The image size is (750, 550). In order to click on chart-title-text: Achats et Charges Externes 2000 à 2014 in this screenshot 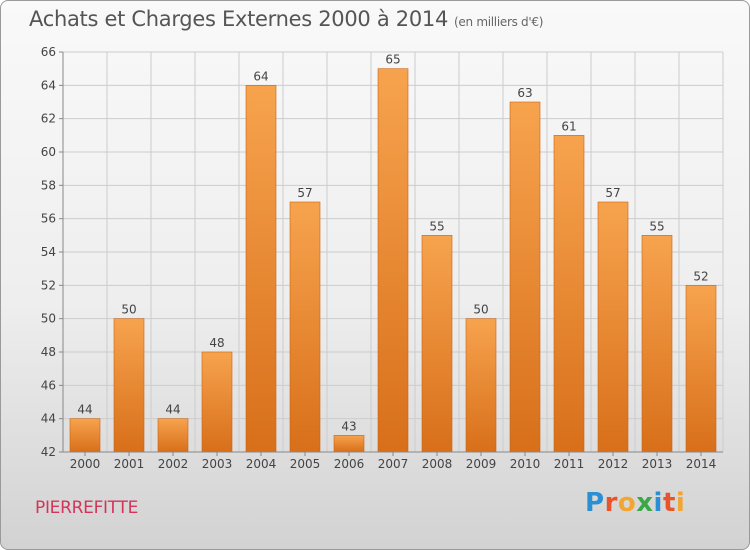, I will do `click(239, 19)`.